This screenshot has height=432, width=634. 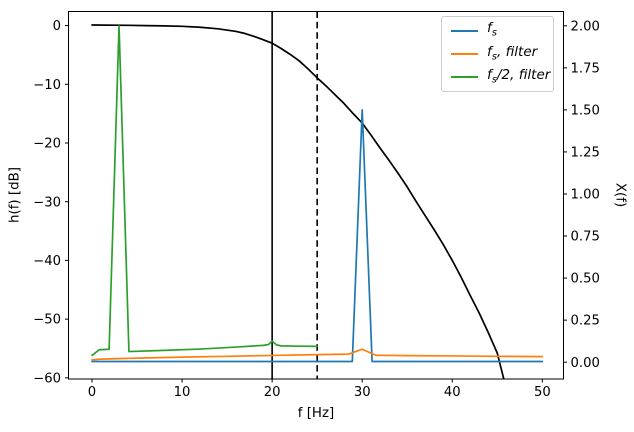 I want to click on x-tick-label: 10, so click(x=182, y=392).